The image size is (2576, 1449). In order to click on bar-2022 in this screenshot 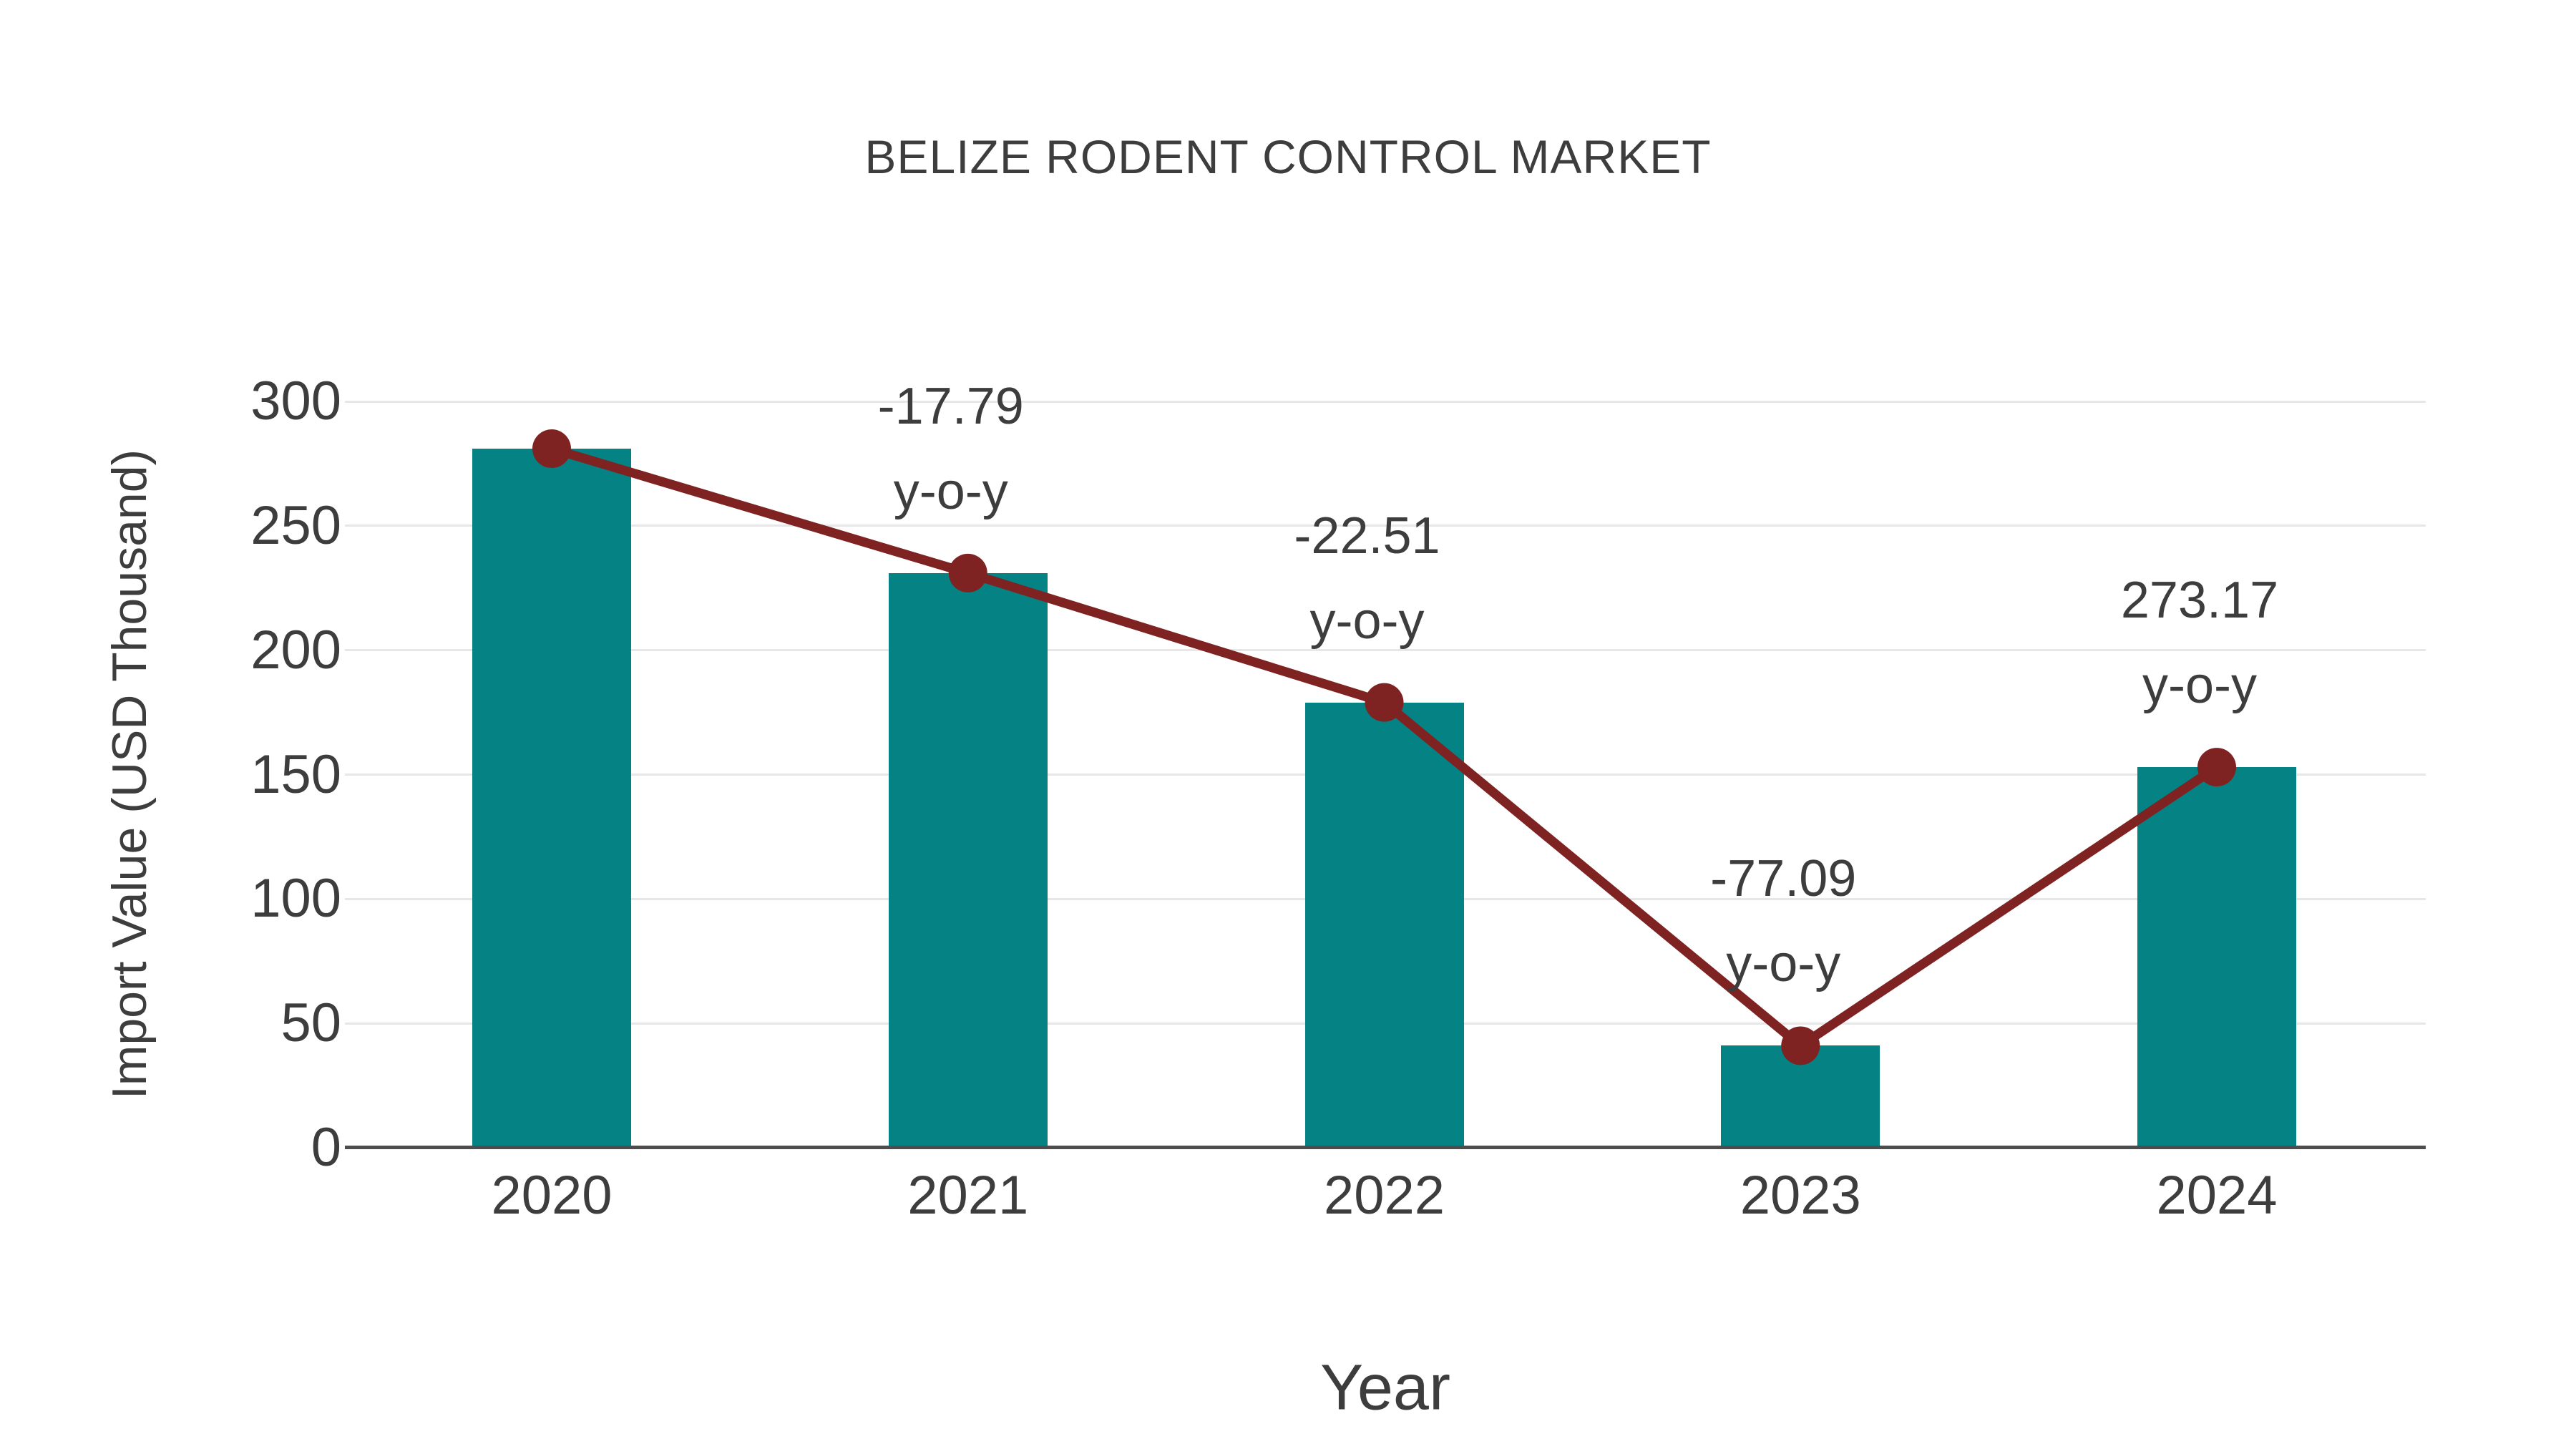, I will do `click(1384, 925)`.